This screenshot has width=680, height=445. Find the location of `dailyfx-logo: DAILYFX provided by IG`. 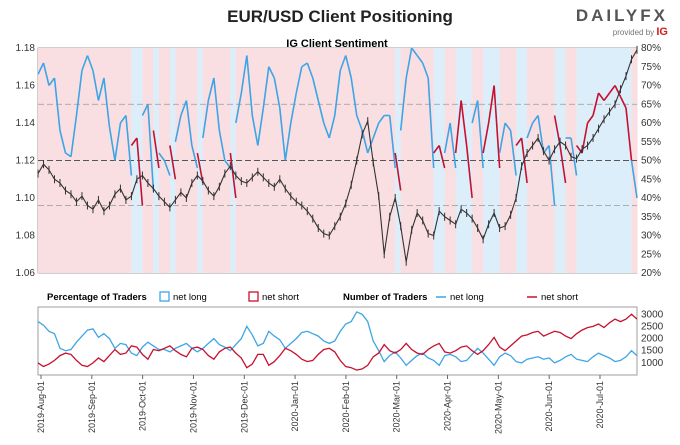

dailyfx-logo: DAILYFX provided by IG is located at coordinates (622, 22).